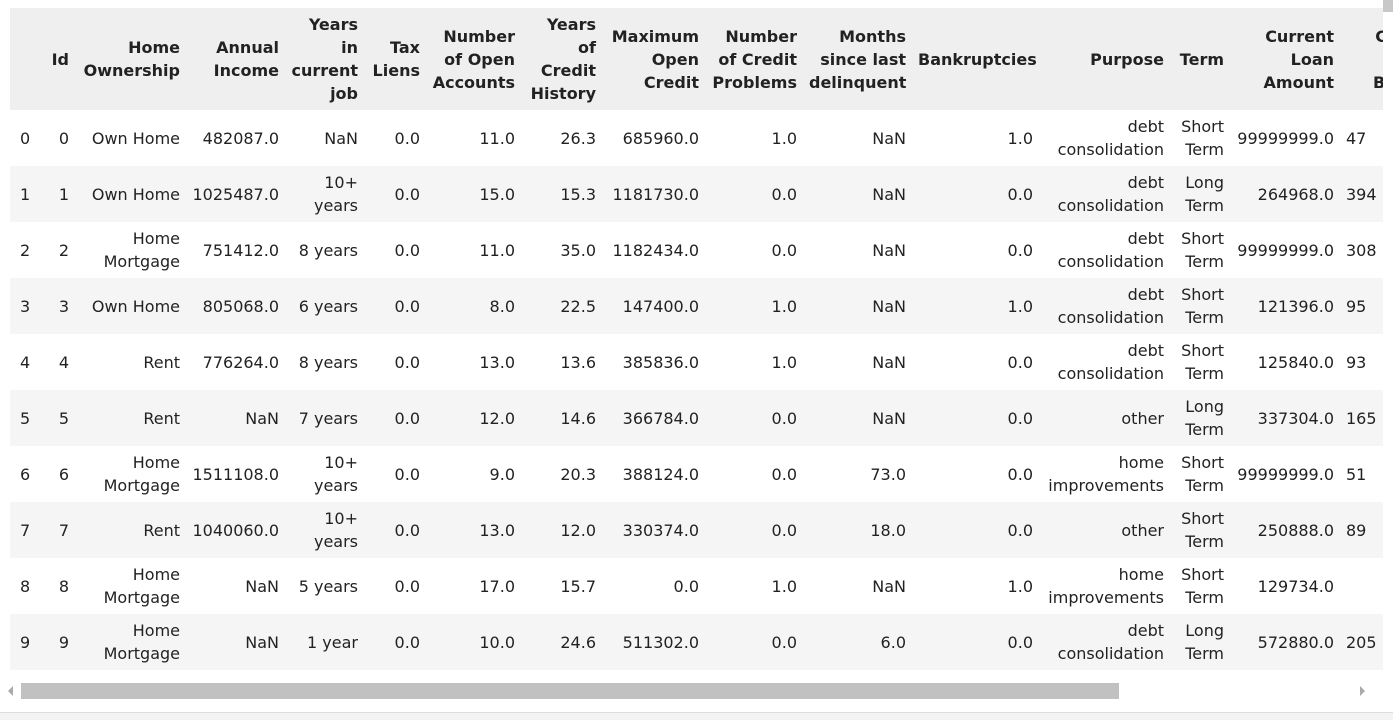 The height and width of the screenshot is (720, 1393). Describe the element at coordinates (324, 530) in the screenshot. I see `cell: 10+ years` at that location.